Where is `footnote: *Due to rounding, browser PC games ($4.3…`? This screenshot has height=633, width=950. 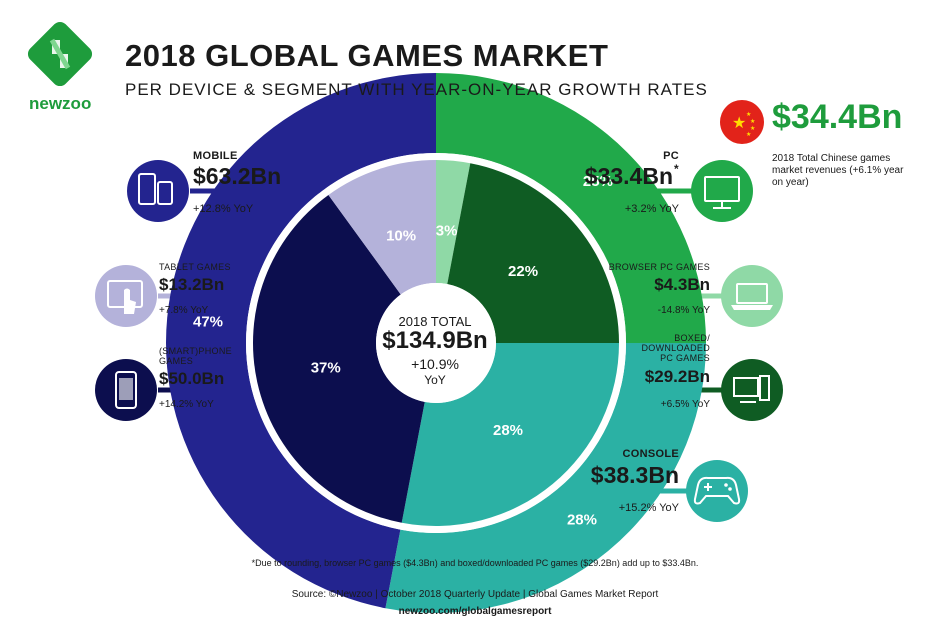 footnote: *Due to rounding, browser PC games ($4.3… is located at coordinates (475, 563).